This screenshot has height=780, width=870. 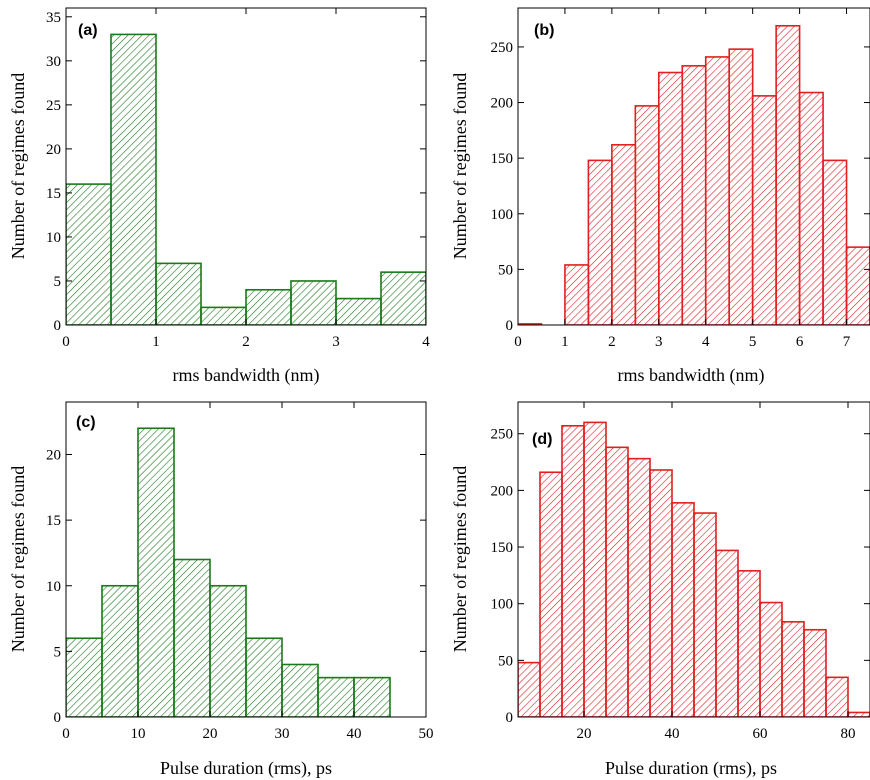 What do you see at coordinates (66, 734) in the screenshot?
I see `x-tick-label-c-0: 0` at bounding box center [66, 734].